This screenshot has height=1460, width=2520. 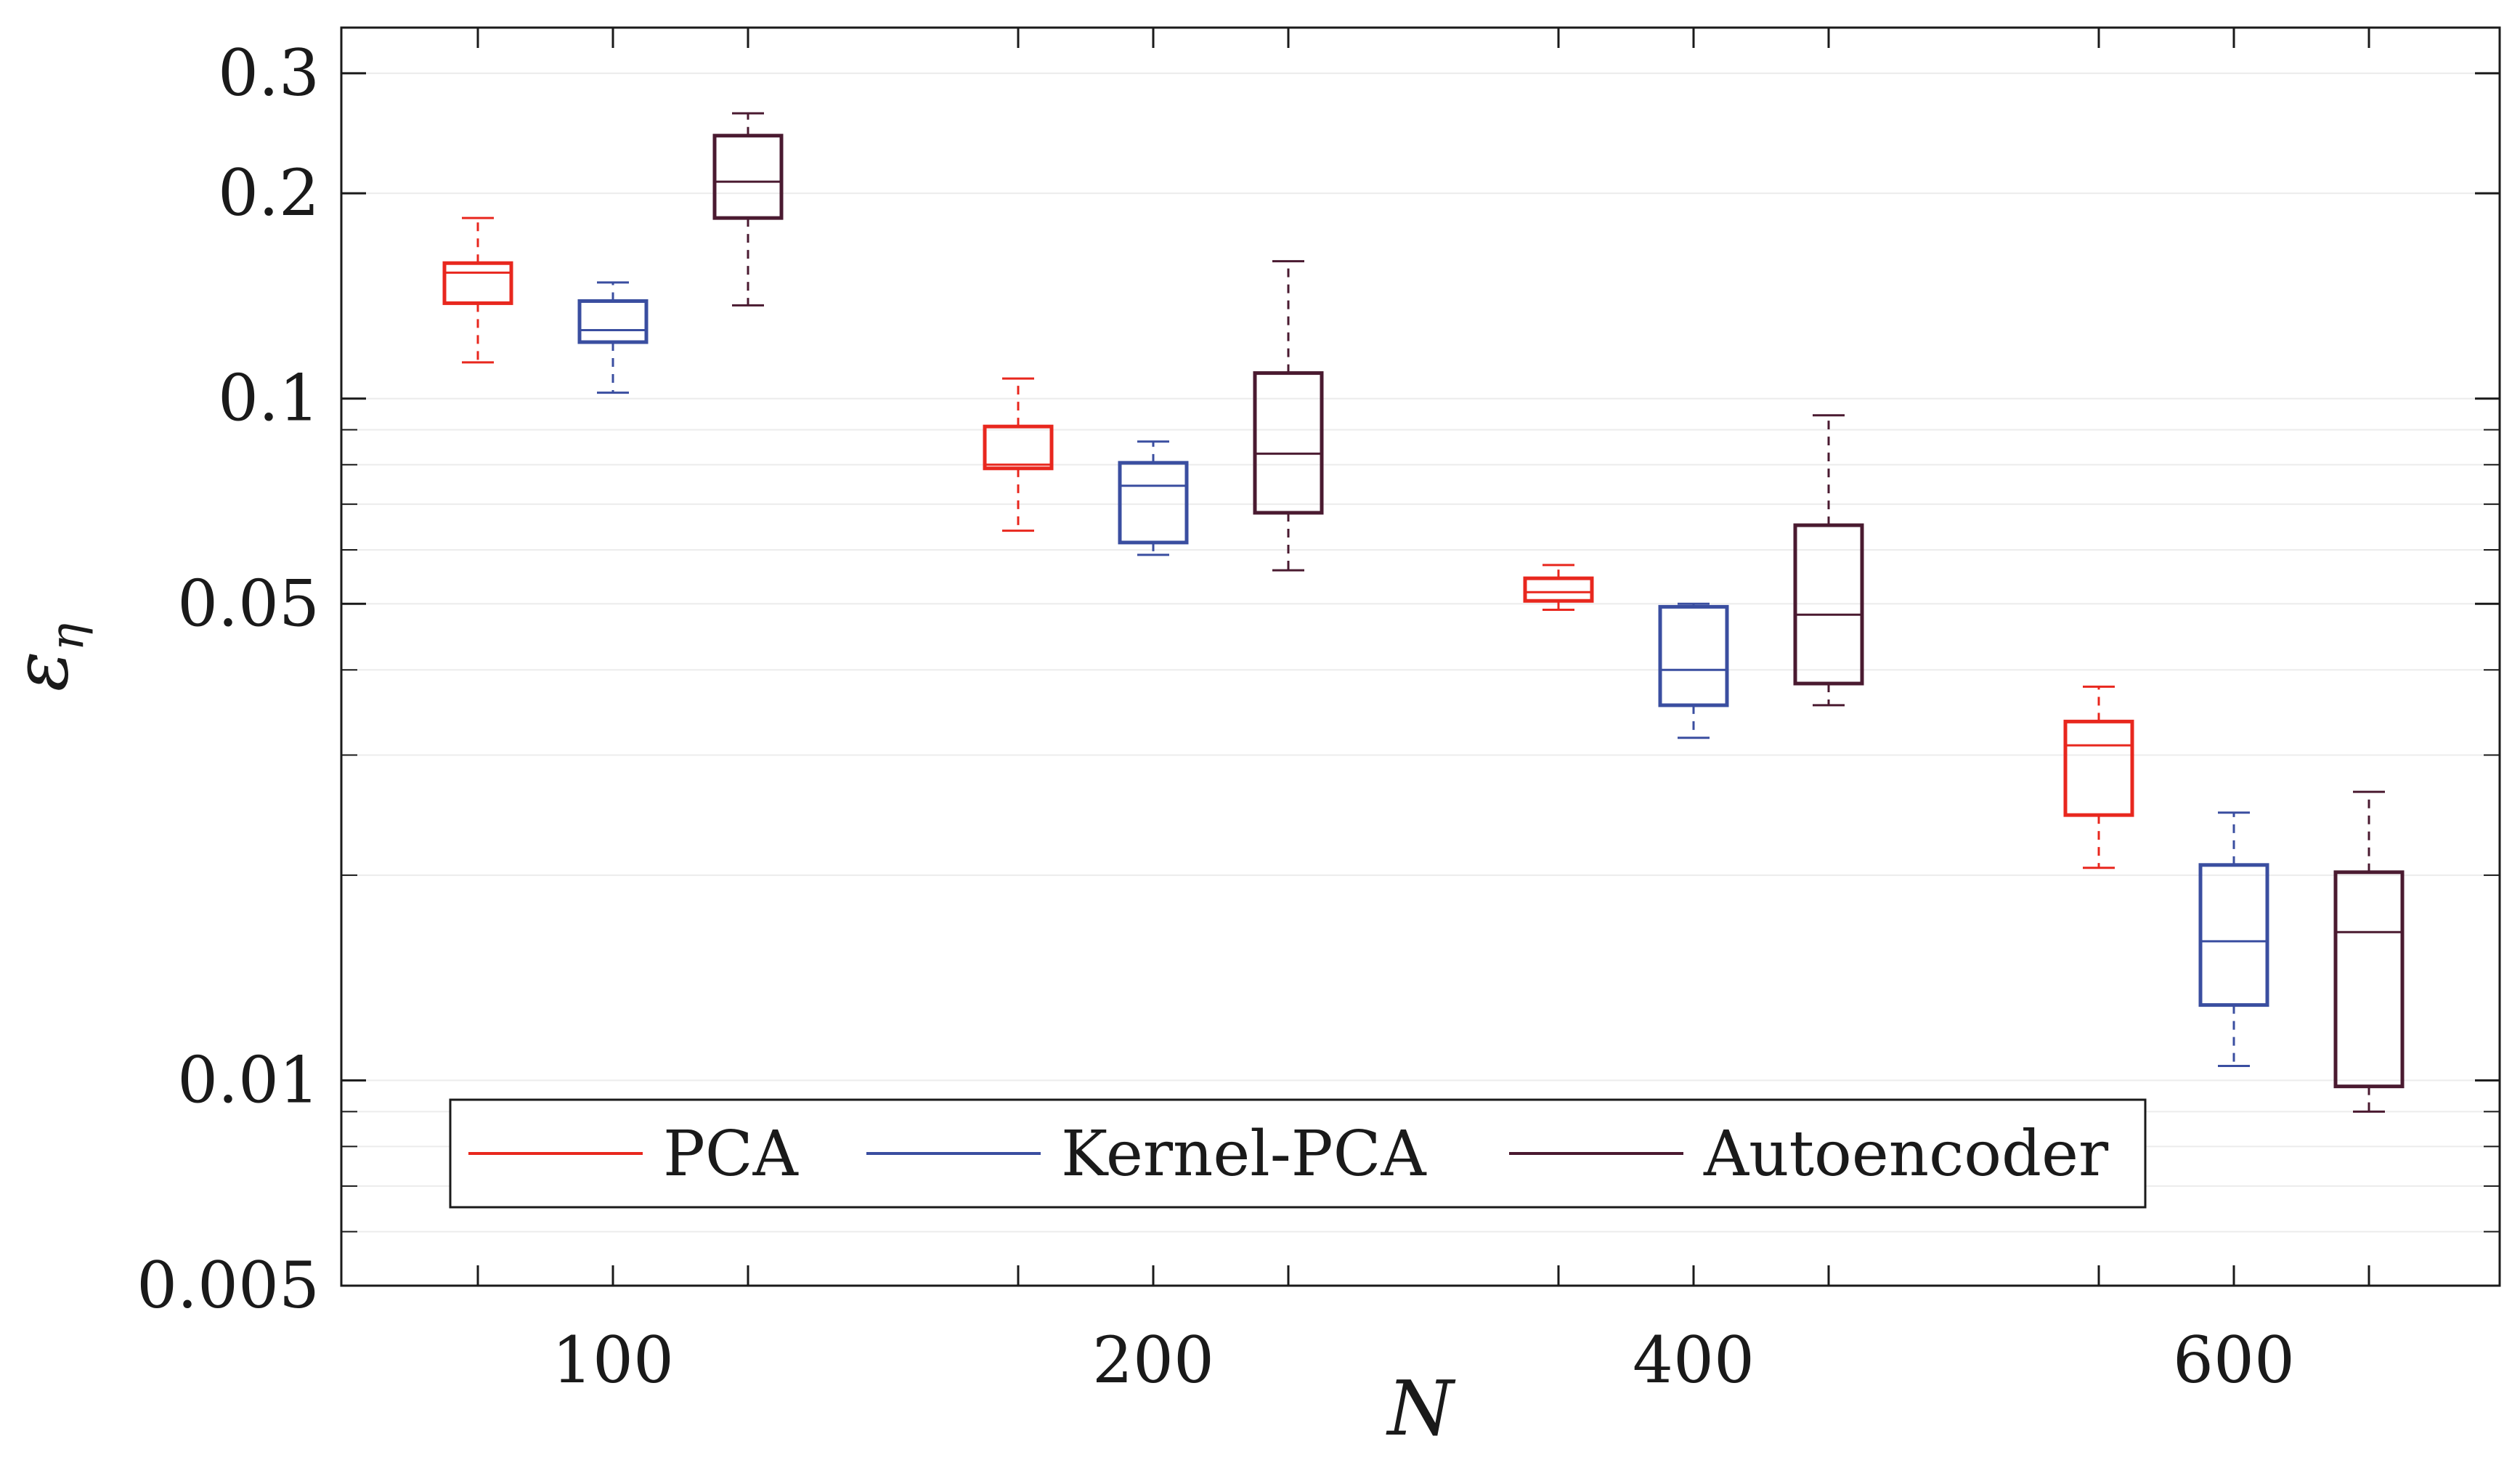 I want to click on legend-label: Kernel-PCA, so click(x=1243, y=1154).